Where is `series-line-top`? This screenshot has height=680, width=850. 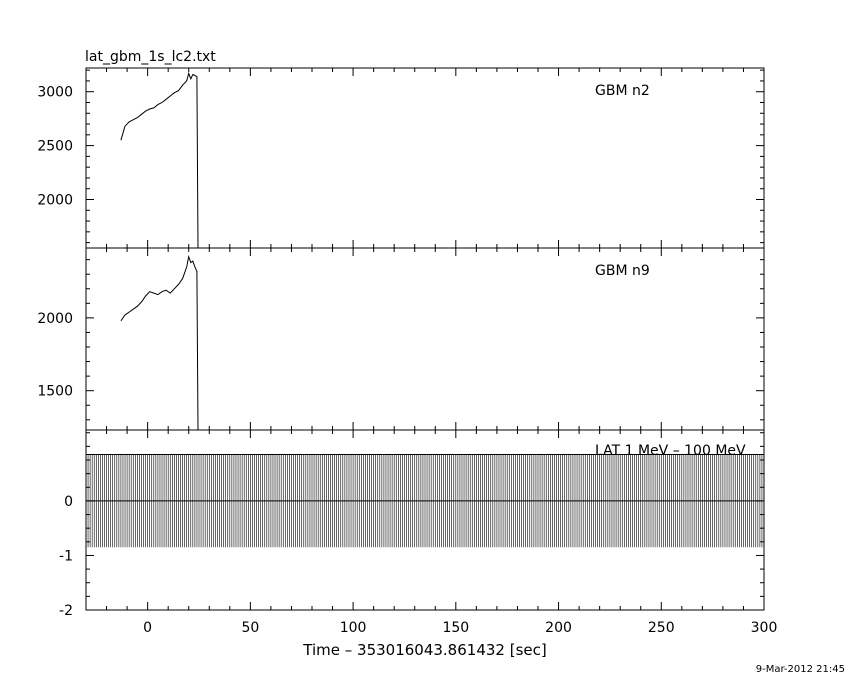
series-line-top is located at coordinates (159, 160).